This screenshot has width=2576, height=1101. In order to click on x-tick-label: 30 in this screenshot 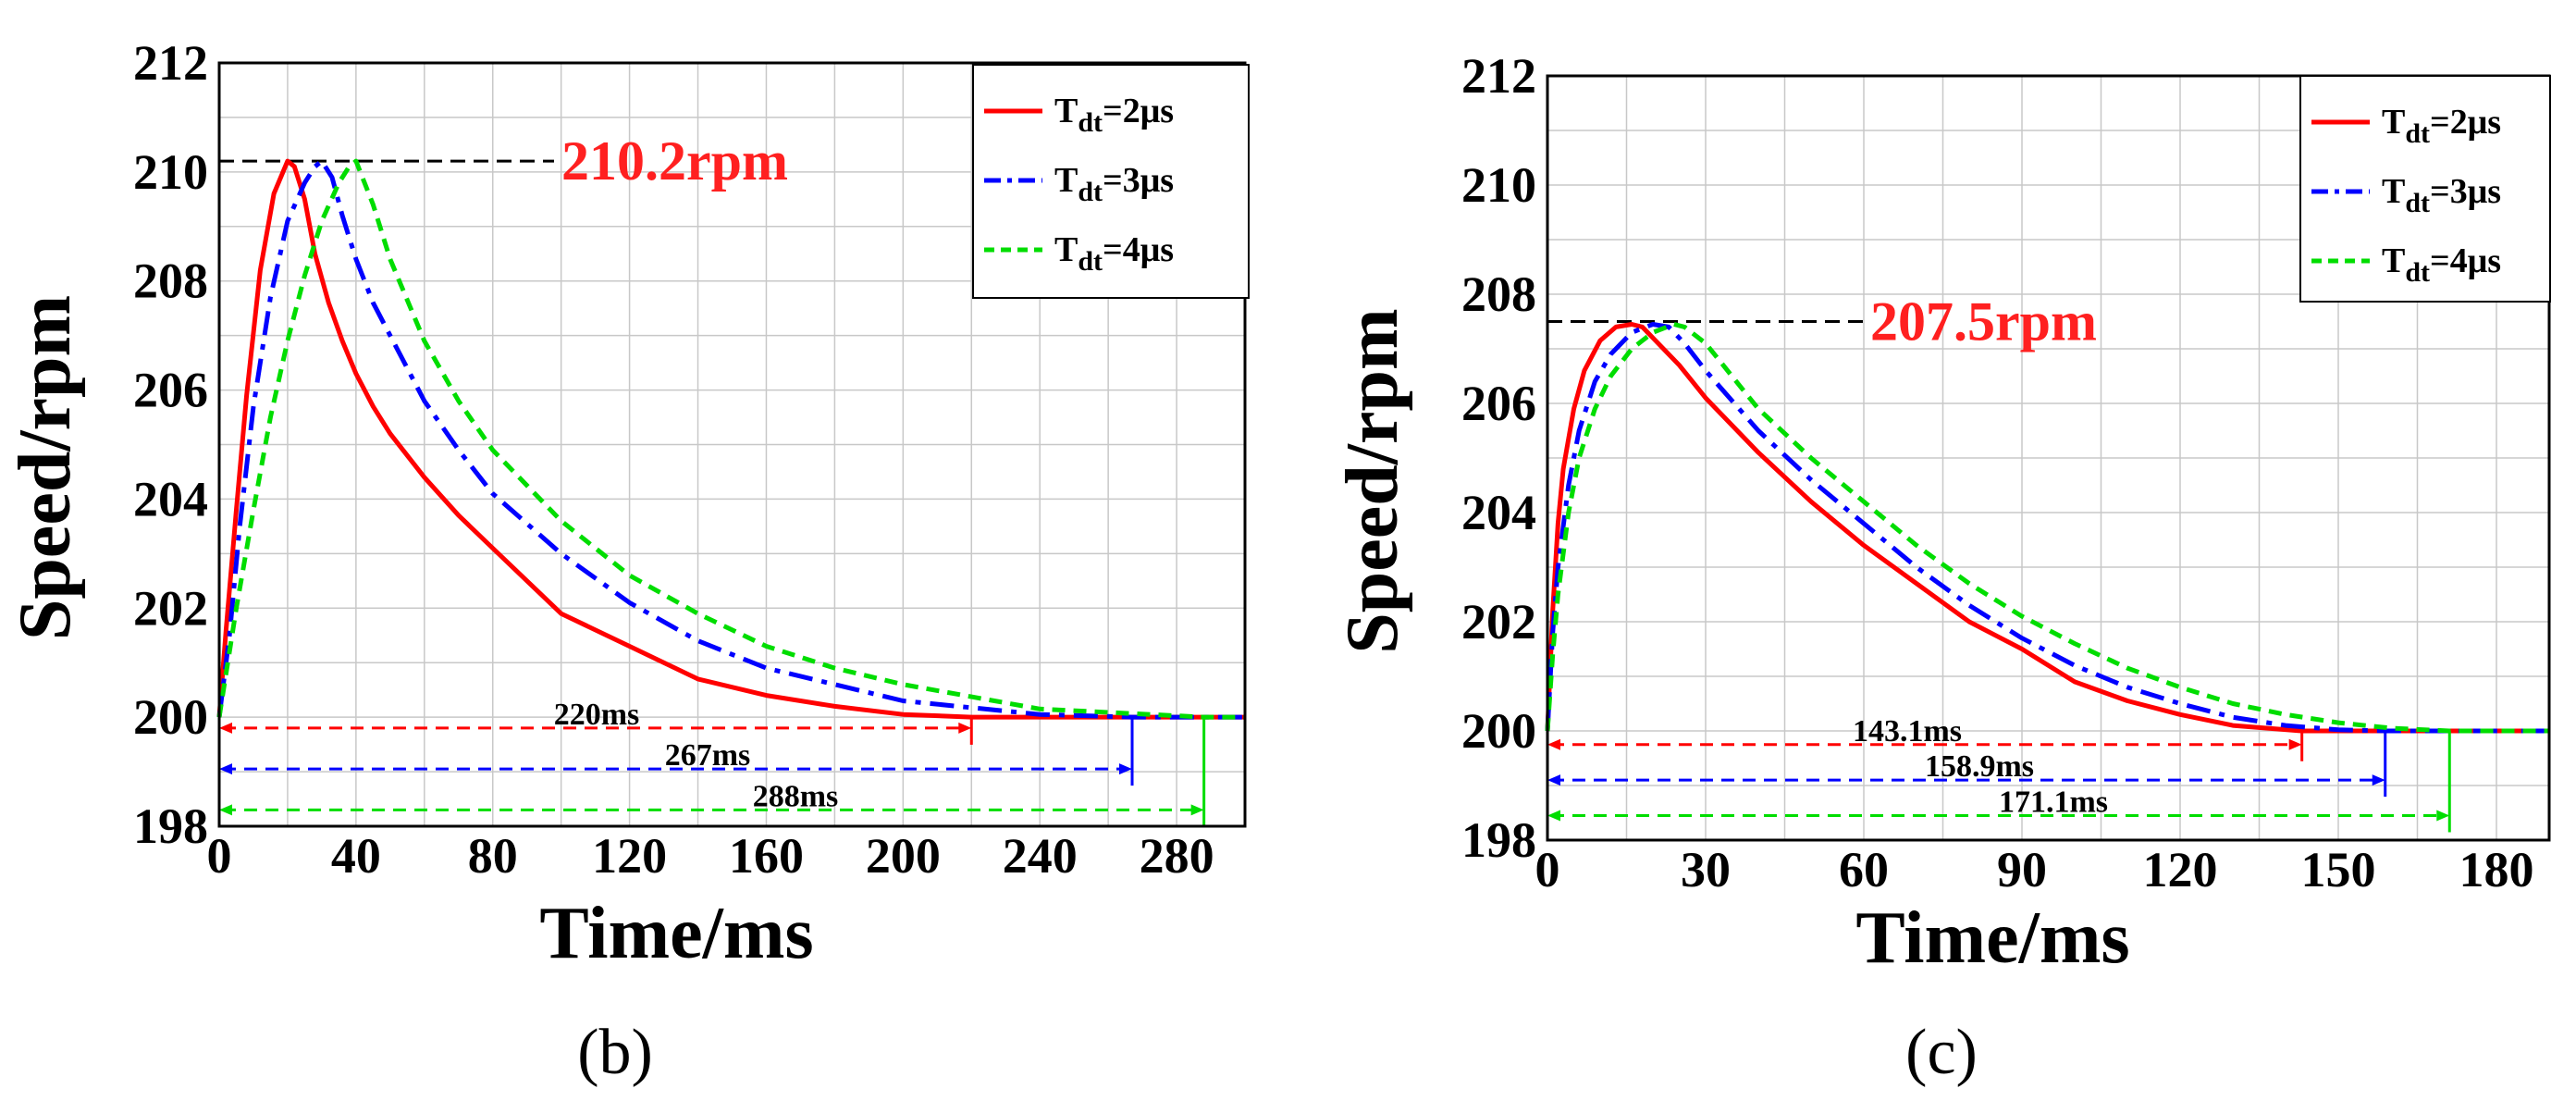, I will do `click(1706, 869)`.